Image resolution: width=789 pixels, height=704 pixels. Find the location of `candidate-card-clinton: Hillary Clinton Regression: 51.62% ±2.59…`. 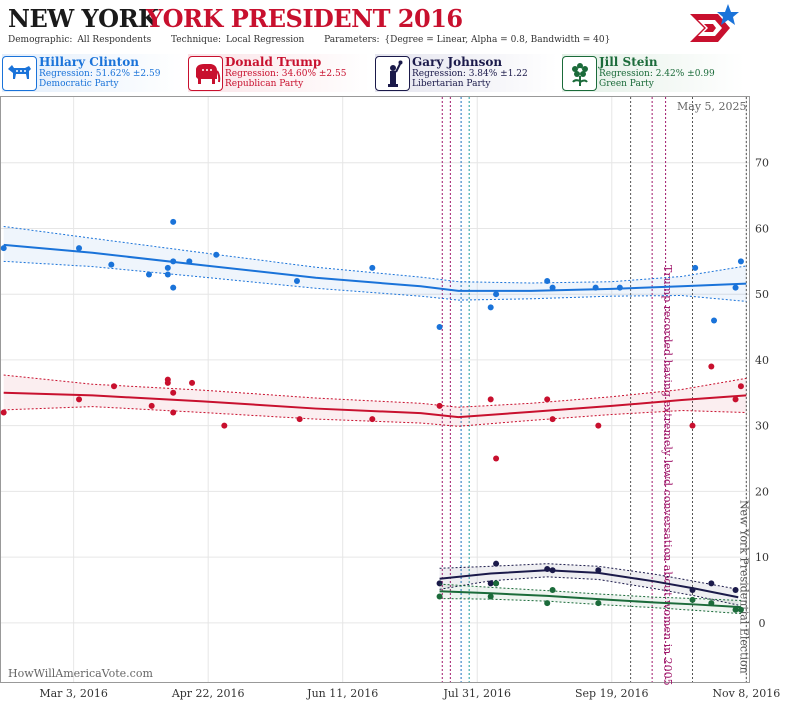

candidate-card-clinton: Hillary Clinton Regression: 51.62% ±2.59… is located at coordinates (93, 73).